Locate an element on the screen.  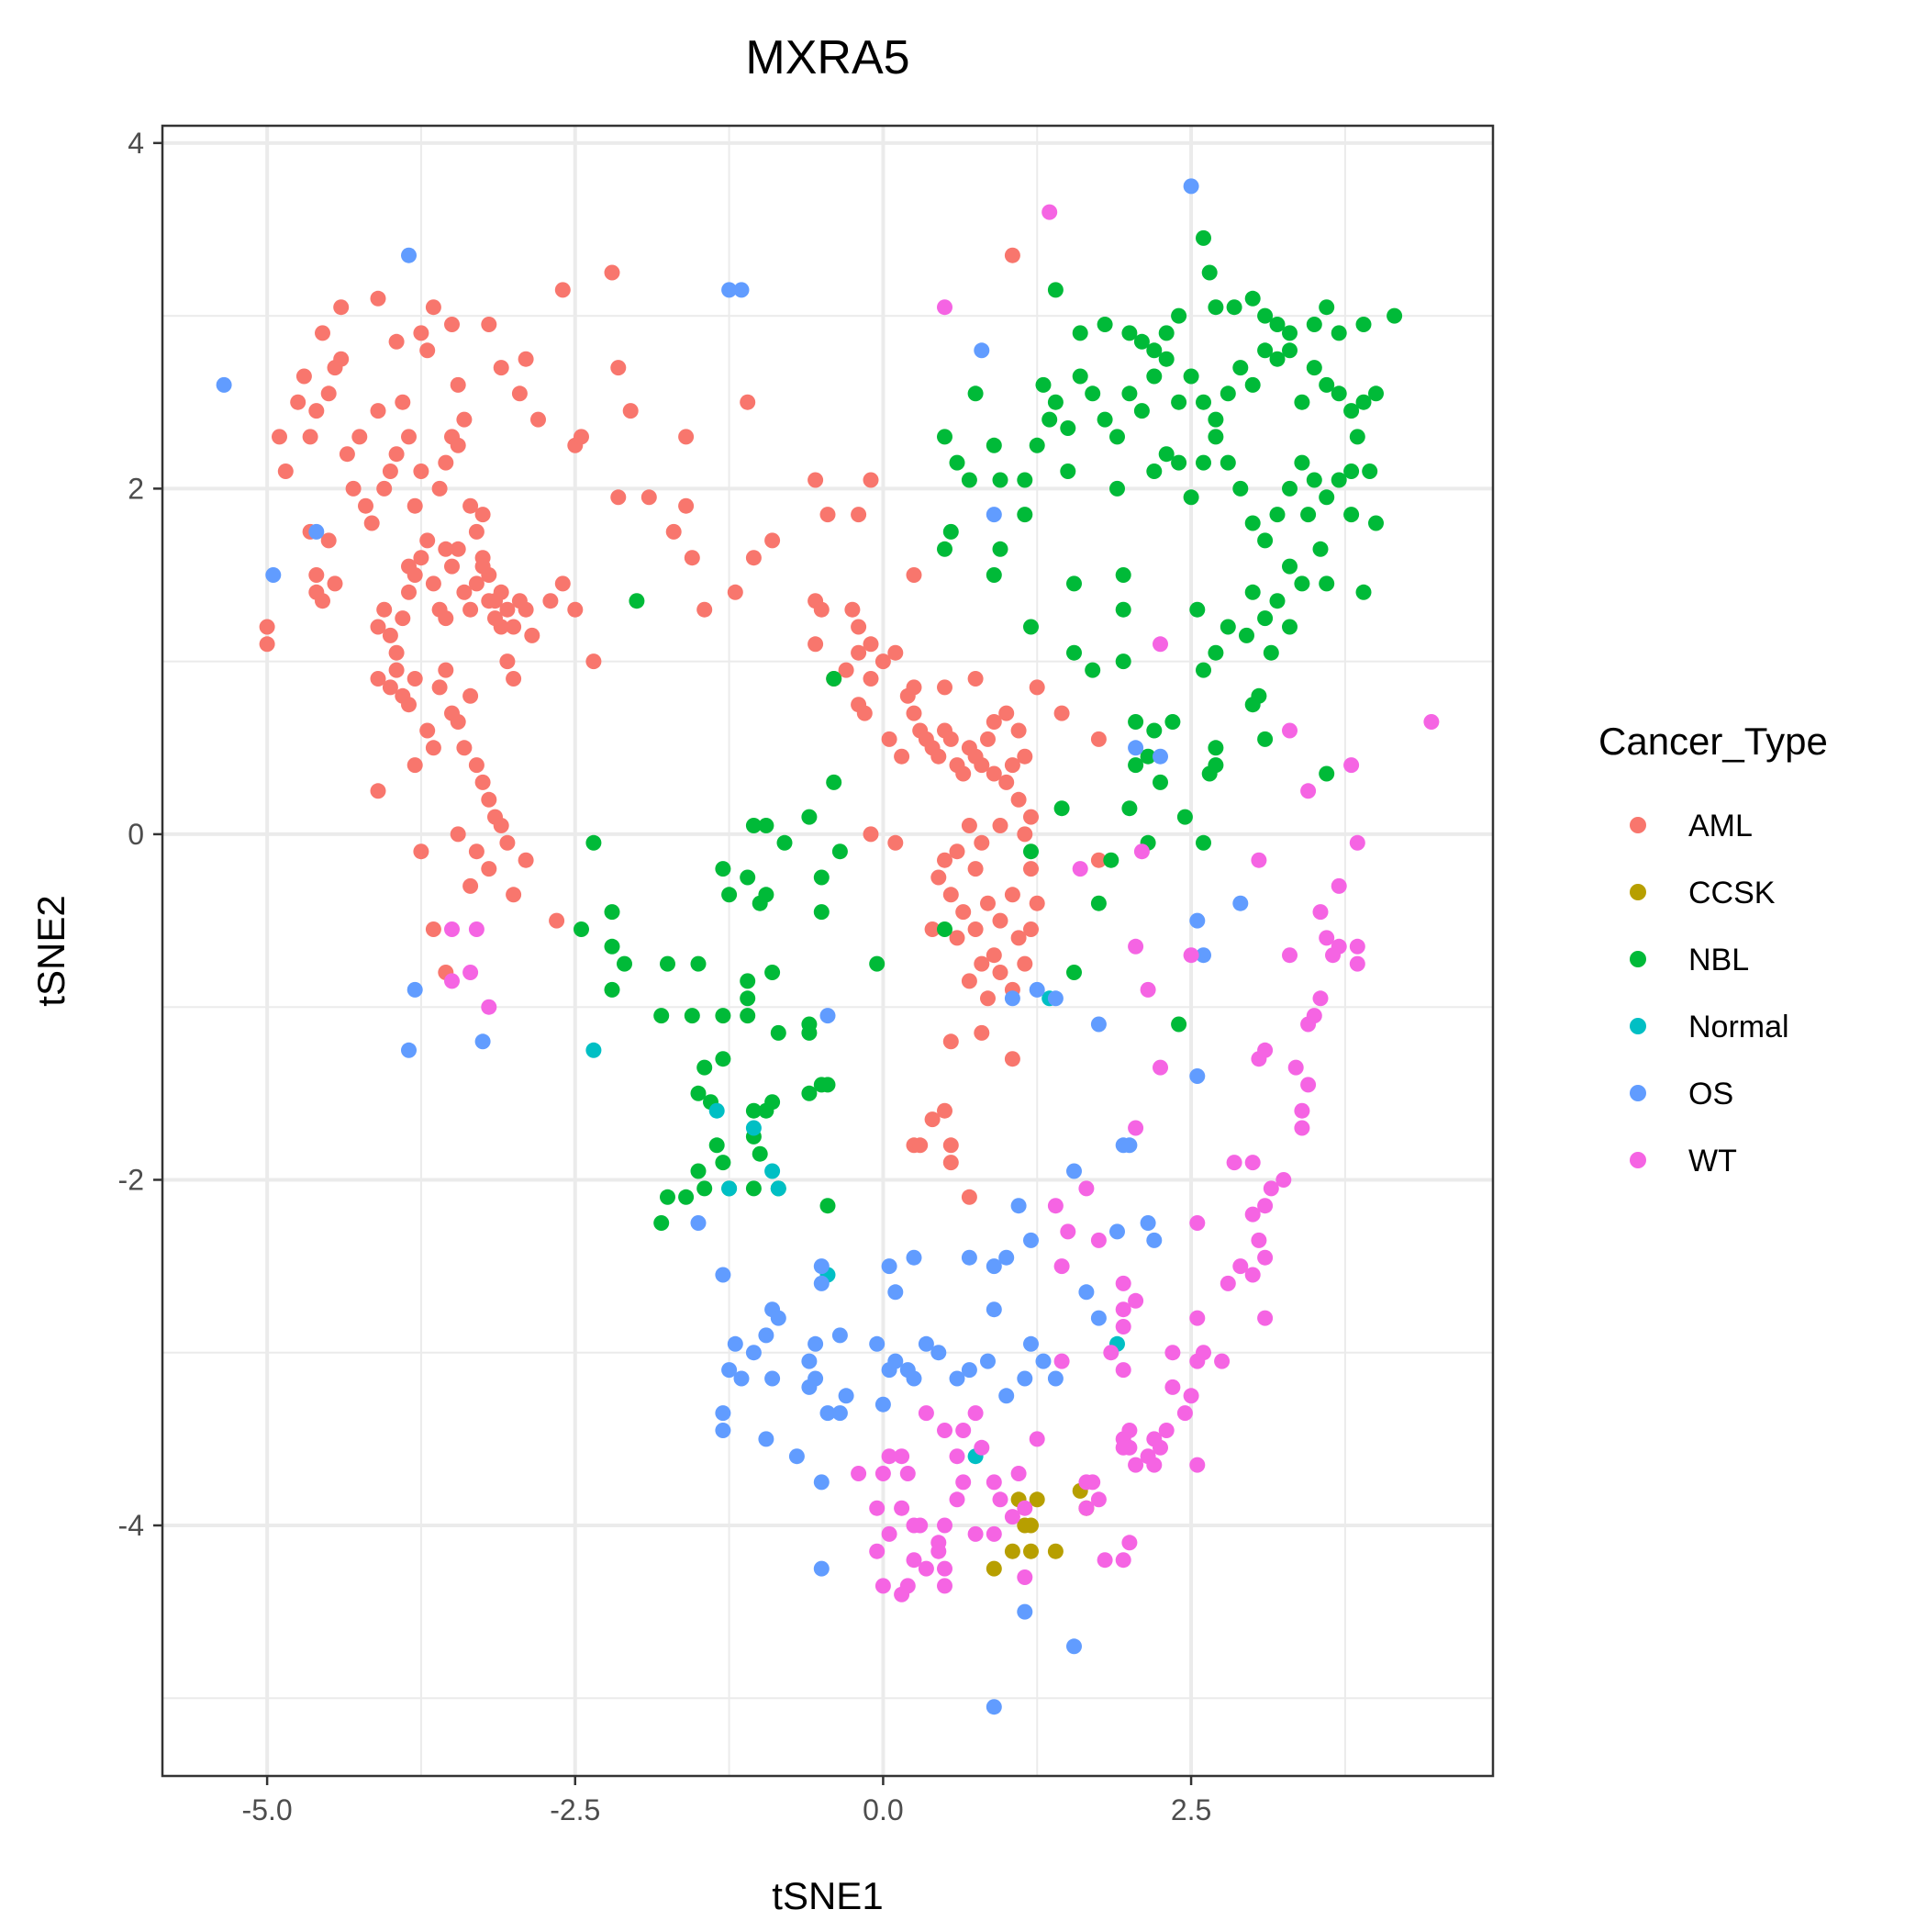
x-tick-label: -5.0 is located at coordinates (267, 1809).